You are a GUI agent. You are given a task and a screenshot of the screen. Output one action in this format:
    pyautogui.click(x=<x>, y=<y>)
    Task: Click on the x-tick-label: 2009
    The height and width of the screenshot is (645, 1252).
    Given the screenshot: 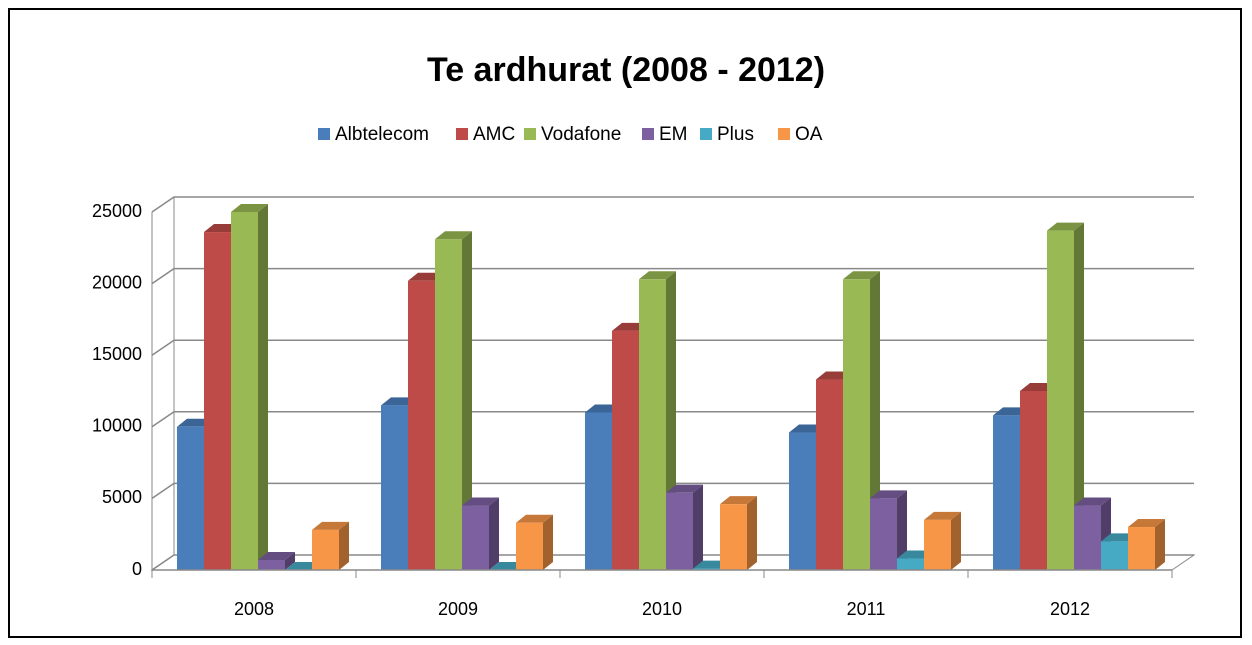 What is the action you would take?
    pyautogui.click(x=458, y=609)
    